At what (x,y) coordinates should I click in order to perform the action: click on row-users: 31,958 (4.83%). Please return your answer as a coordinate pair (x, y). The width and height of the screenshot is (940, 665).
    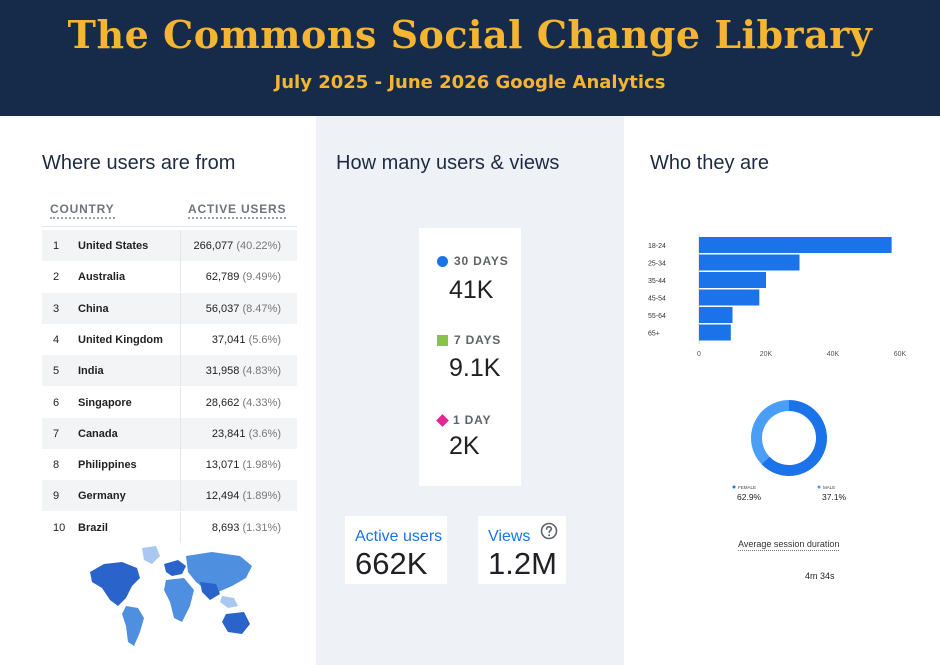
    Looking at the image, I should click on (243, 371).